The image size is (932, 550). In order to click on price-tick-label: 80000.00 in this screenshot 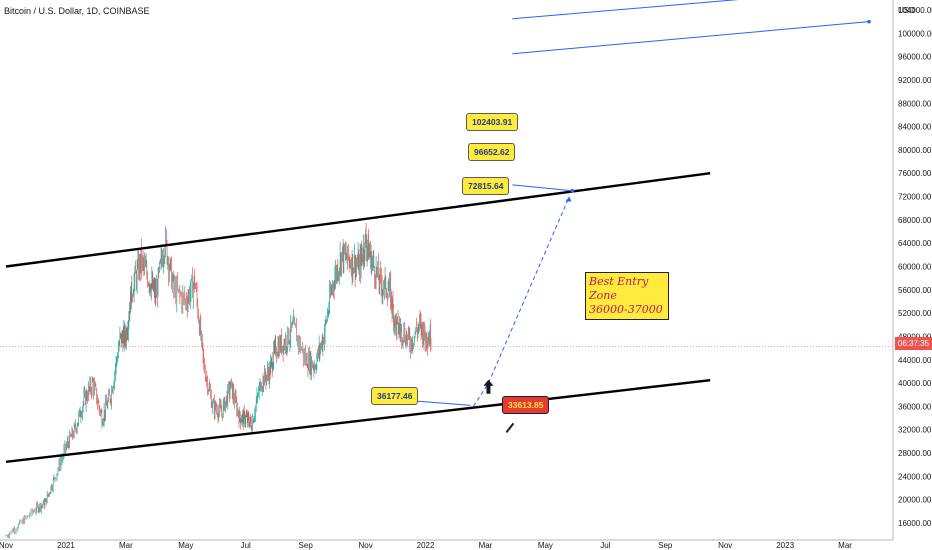, I will do `click(915, 150)`.